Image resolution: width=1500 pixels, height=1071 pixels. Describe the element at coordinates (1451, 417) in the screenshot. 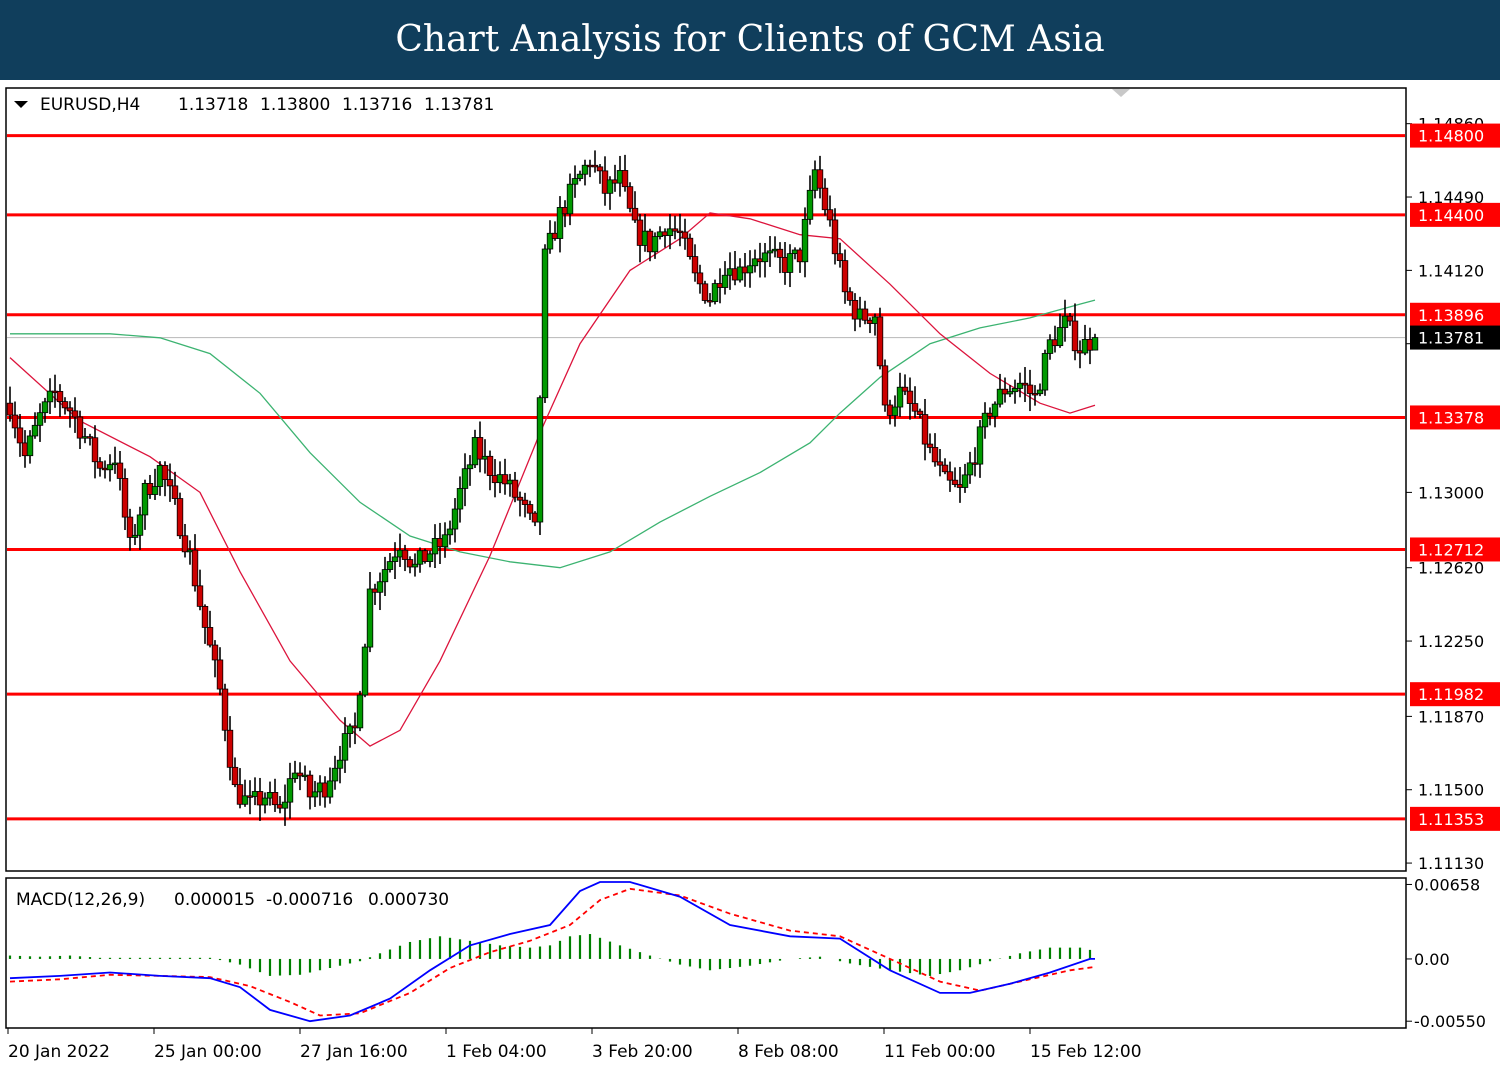

I see `level-price-label: 1.13378` at that location.